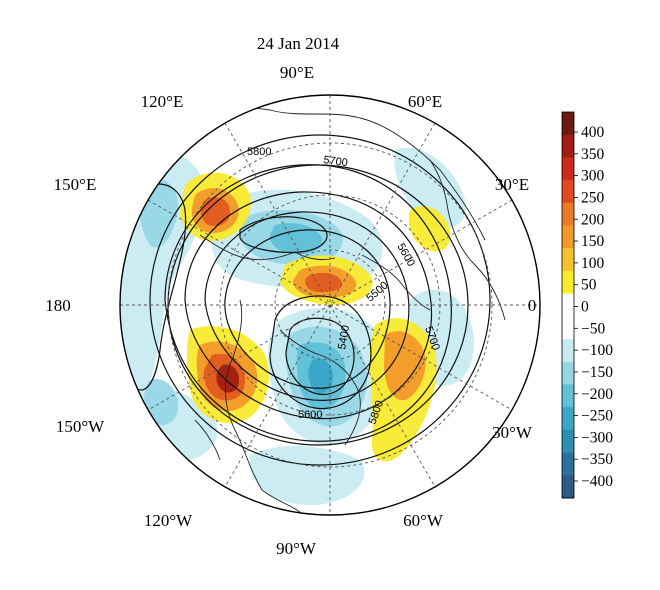 The image size is (660, 590). What do you see at coordinates (593, 197) in the screenshot?
I see `colorbar-tick-label: 250` at bounding box center [593, 197].